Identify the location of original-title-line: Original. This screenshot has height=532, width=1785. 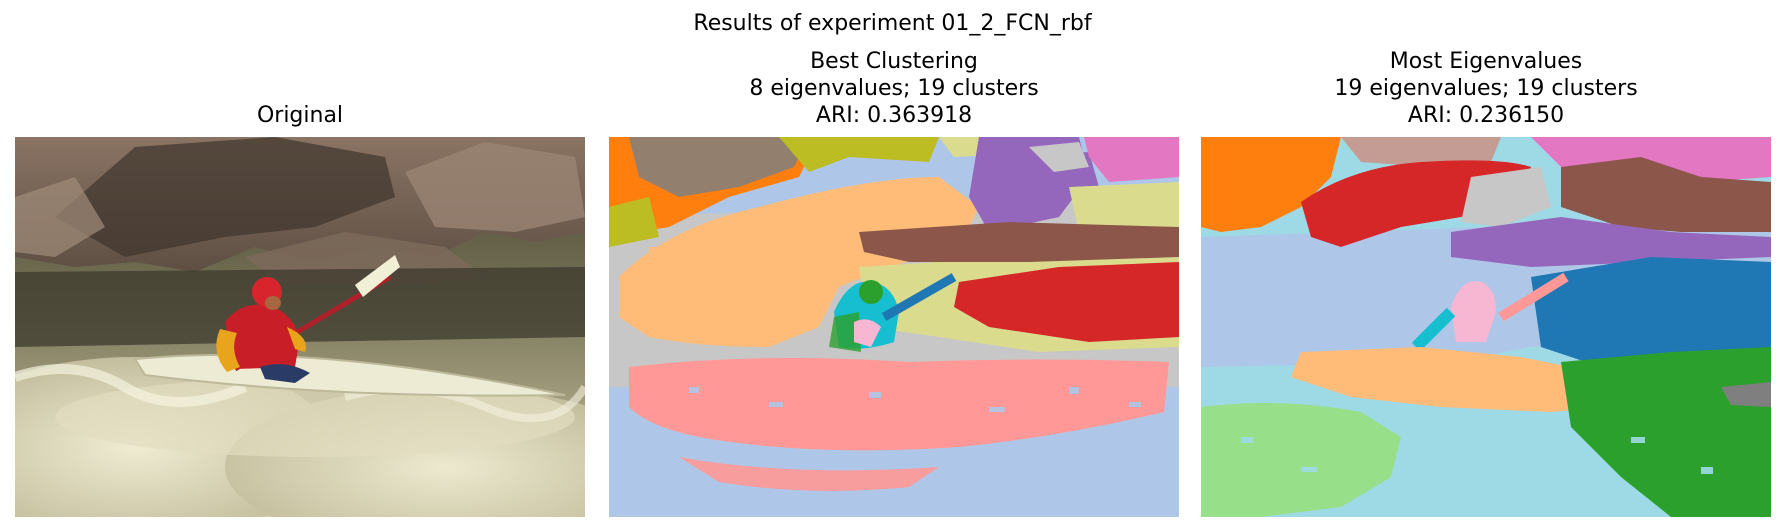
(300, 115).